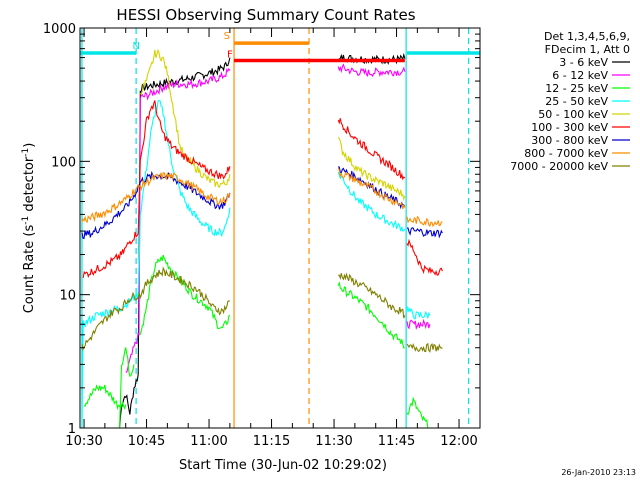 The height and width of the screenshot is (480, 640). Describe the element at coordinates (569, 140) in the screenshot. I see `legend-entry-label: 300 - 800 keV` at that location.